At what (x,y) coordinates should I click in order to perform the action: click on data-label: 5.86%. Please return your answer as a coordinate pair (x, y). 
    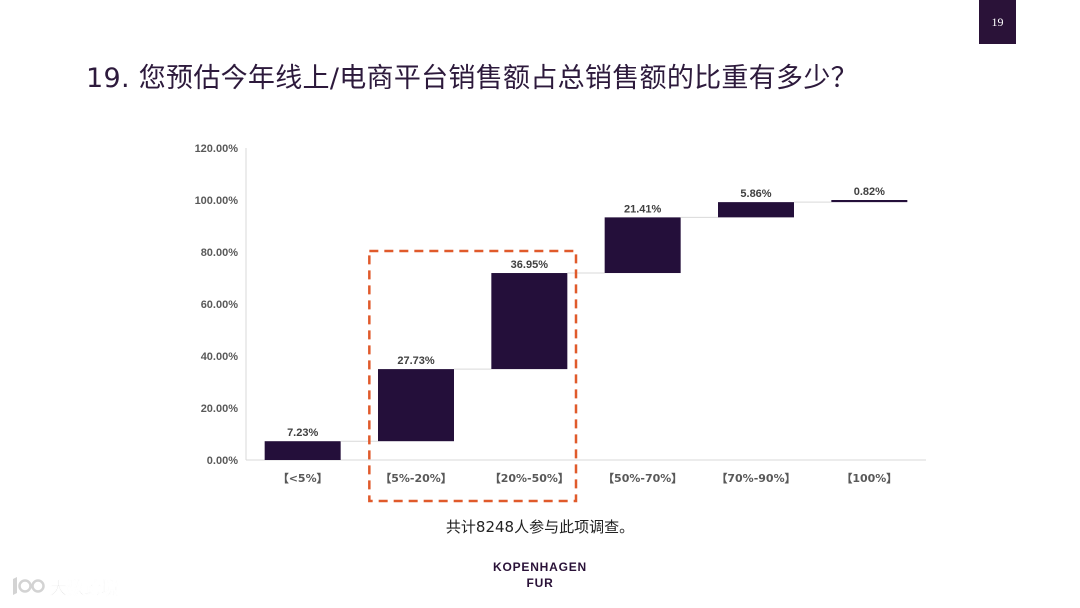
    Looking at the image, I should click on (755, 194).